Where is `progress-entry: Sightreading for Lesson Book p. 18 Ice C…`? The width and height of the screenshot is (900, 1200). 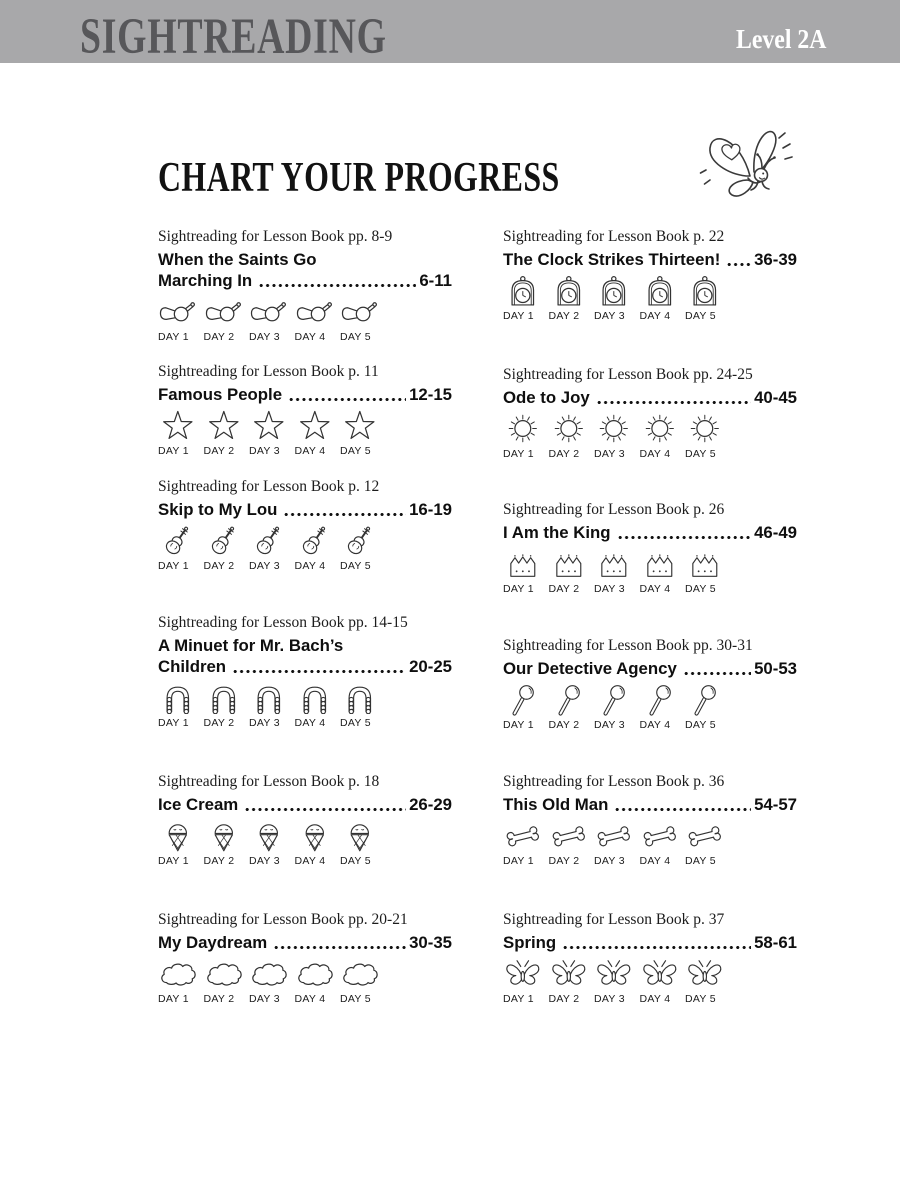
progress-entry: Sightreading for Lesson Book p. 18 Ice C… is located at coordinates (305, 820).